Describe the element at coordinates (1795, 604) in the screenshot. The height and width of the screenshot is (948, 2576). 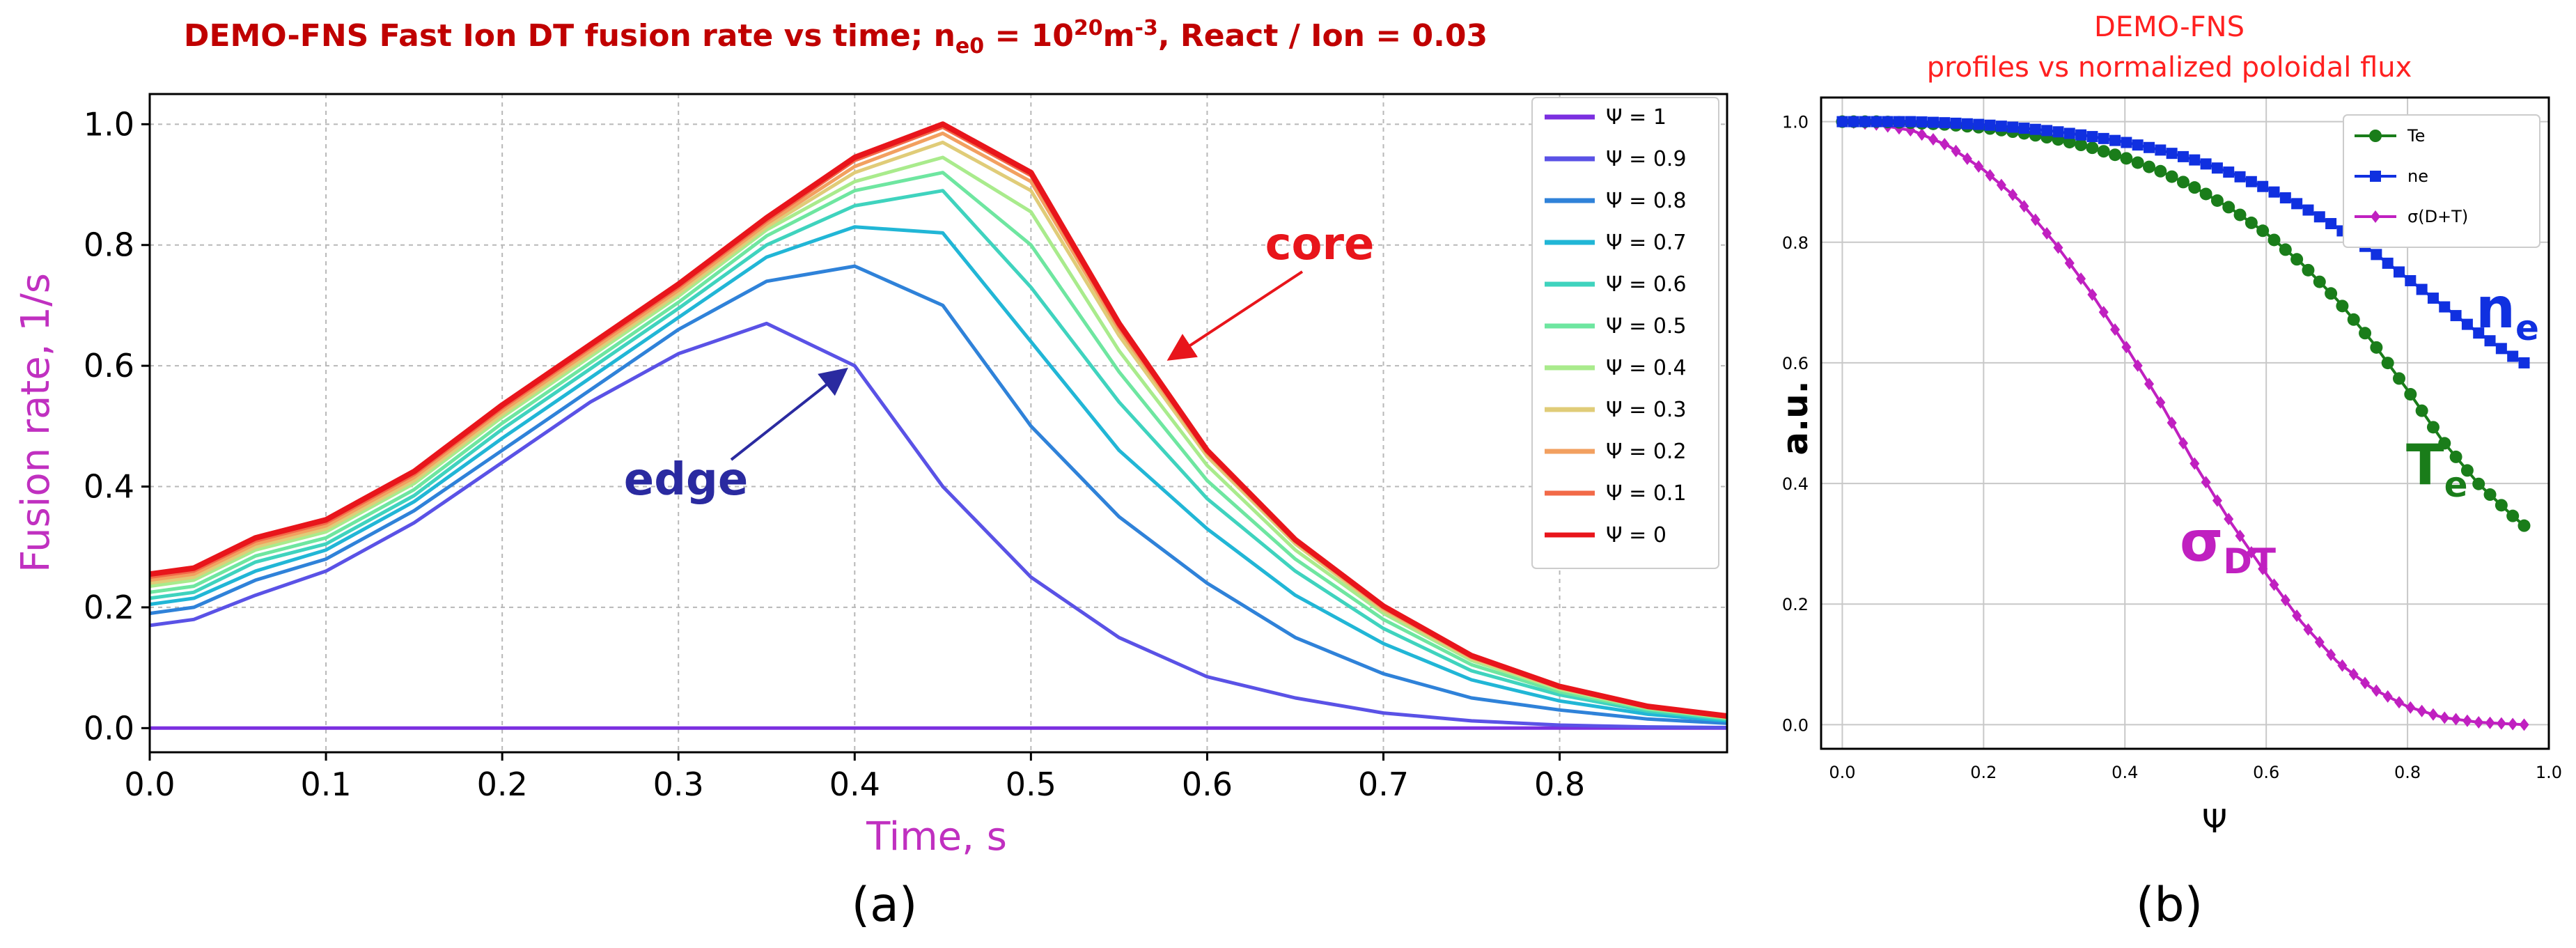
I see `chart-b-ytick-label: 0.2` at that location.